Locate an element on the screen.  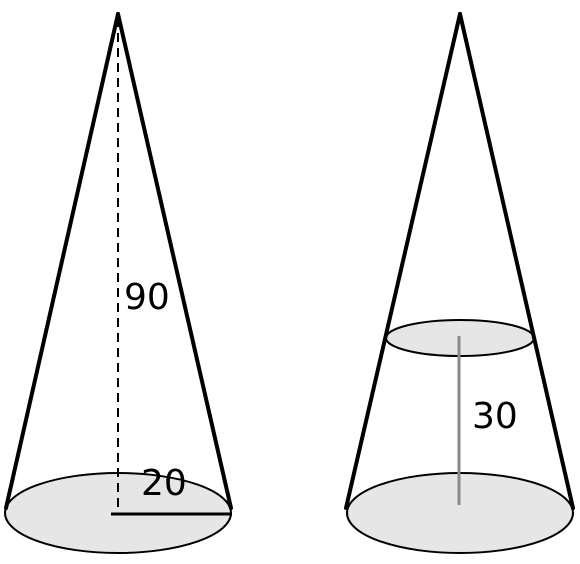
left-cone-radius-label: 20 is located at coordinates (164, 483).